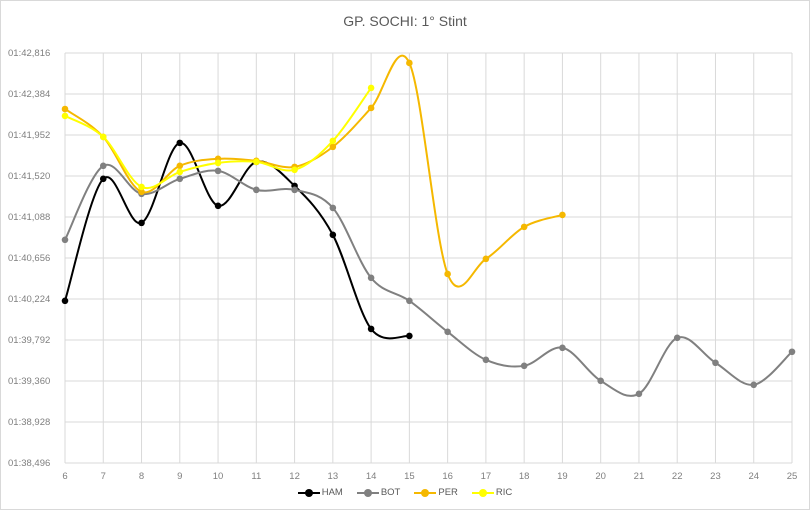 This screenshot has width=810, height=510. Describe the element at coordinates (405, 492) in the screenshot. I see `chart-legend: HAM BOT PER RIC` at that location.